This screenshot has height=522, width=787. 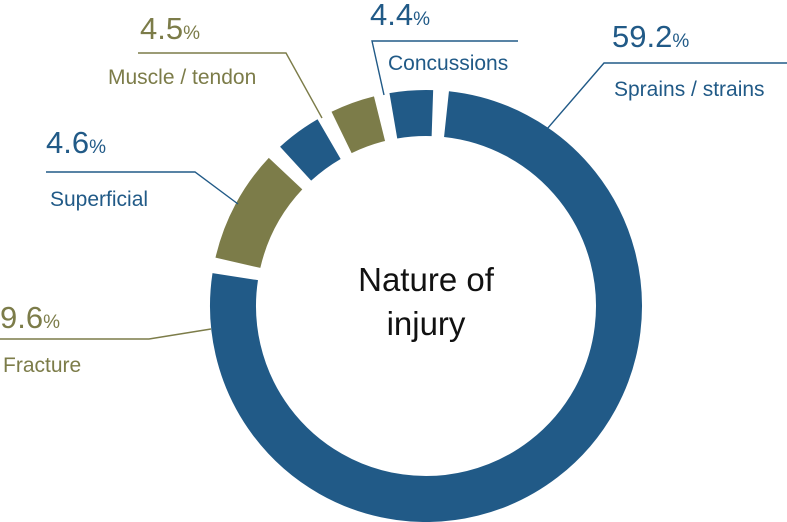 I want to click on callout-fracture: 9.6% Fracture, so click(x=106, y=338).